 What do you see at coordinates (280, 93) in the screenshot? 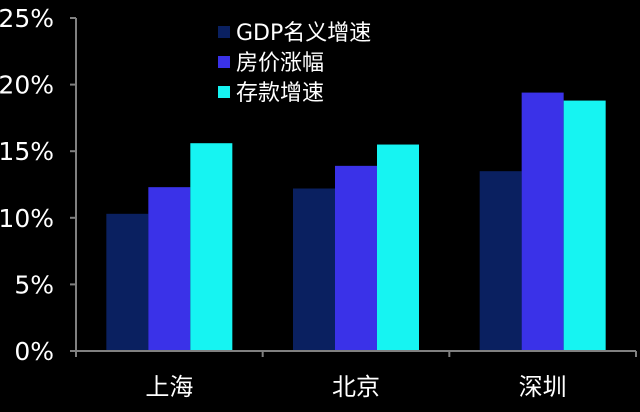
I see `legend-label: 存款增速` at bounding box center [280, 93].